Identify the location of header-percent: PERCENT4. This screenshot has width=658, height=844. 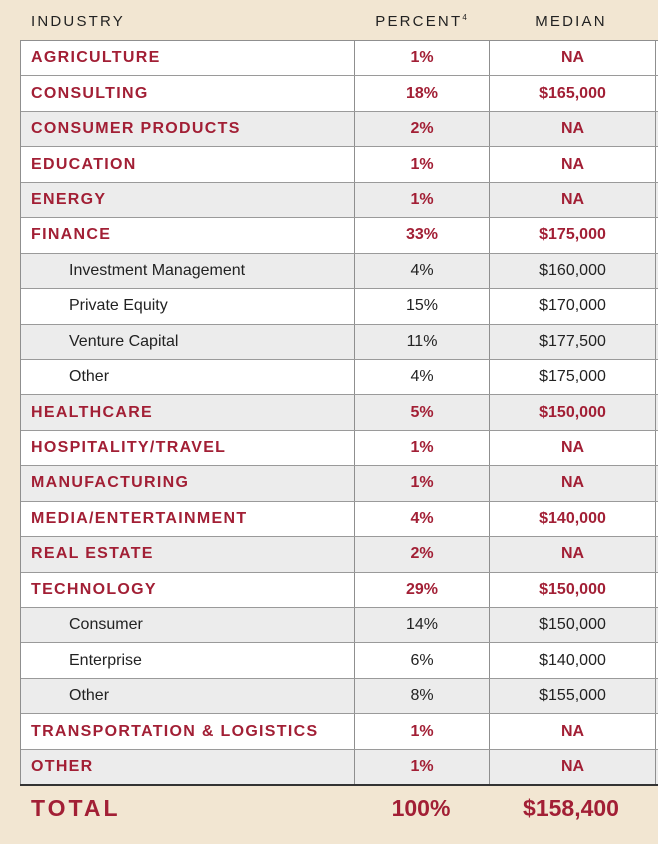
(421, 21).